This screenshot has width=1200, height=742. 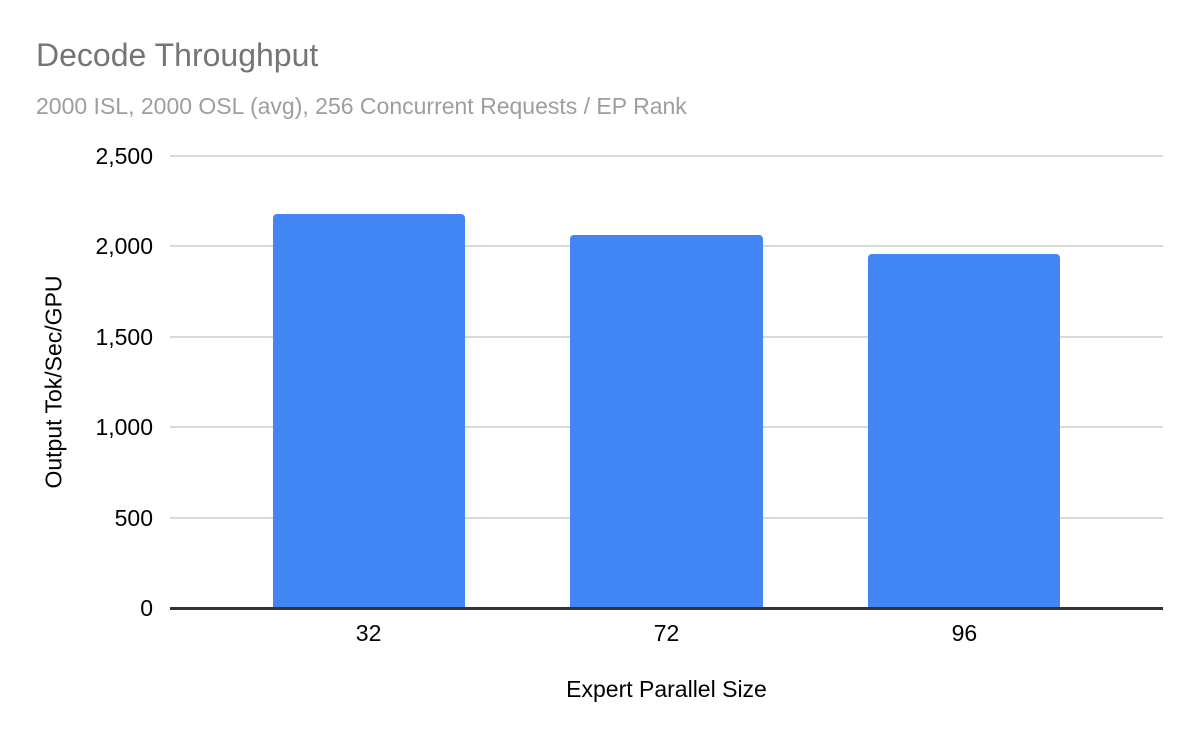 I want to click on gridline, so click(x=666, y=156).